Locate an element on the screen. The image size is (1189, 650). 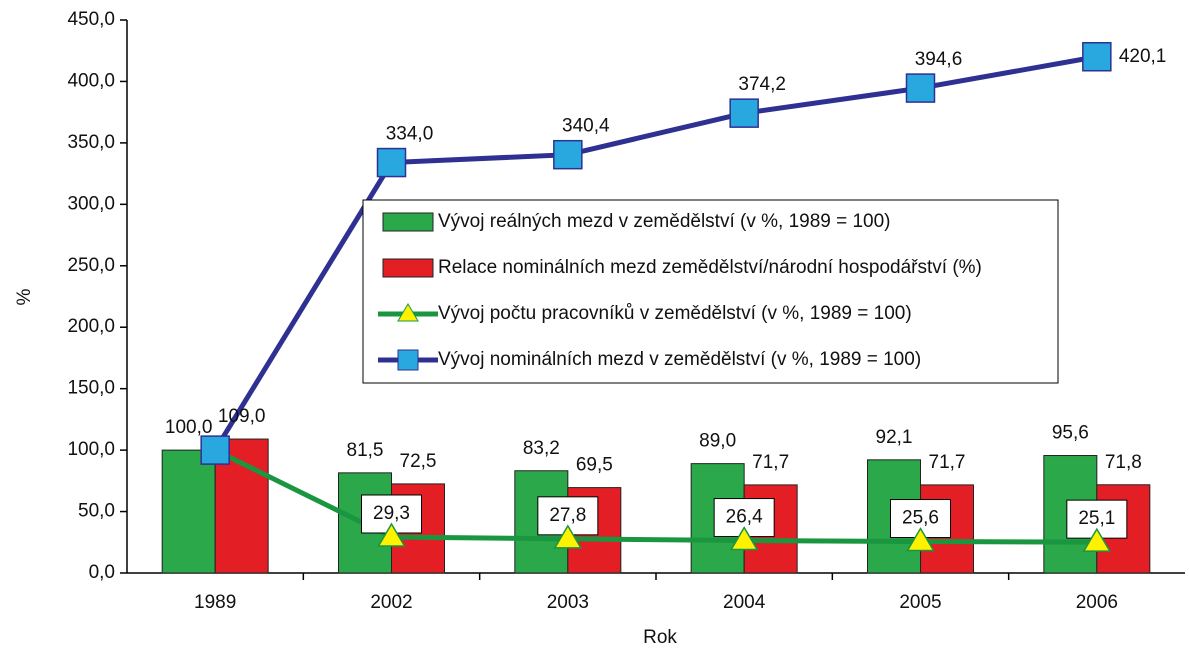
bar-value-label: 95,6 is located at coordinates (1070, 433).